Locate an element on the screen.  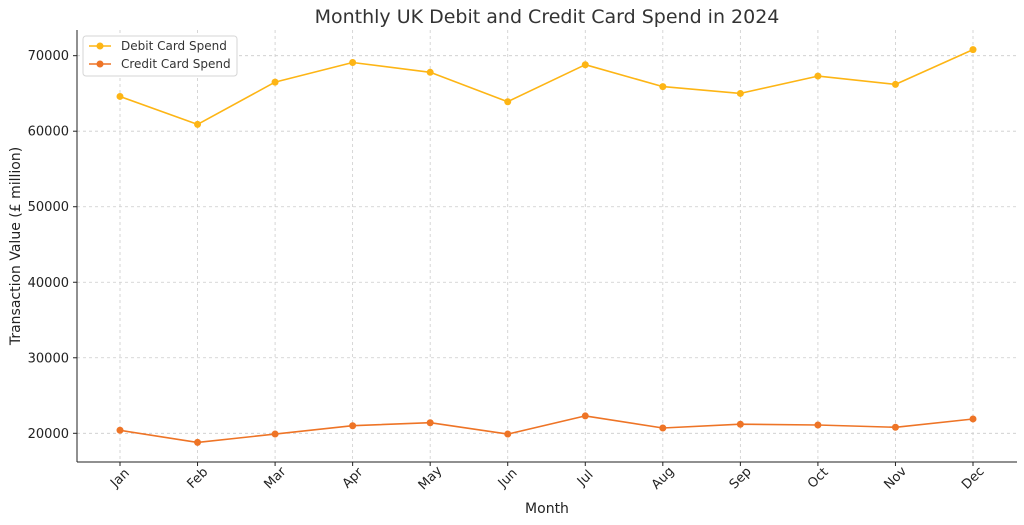
legend-label-debit: Debit Card Spend is located at coordinates (174, 46).